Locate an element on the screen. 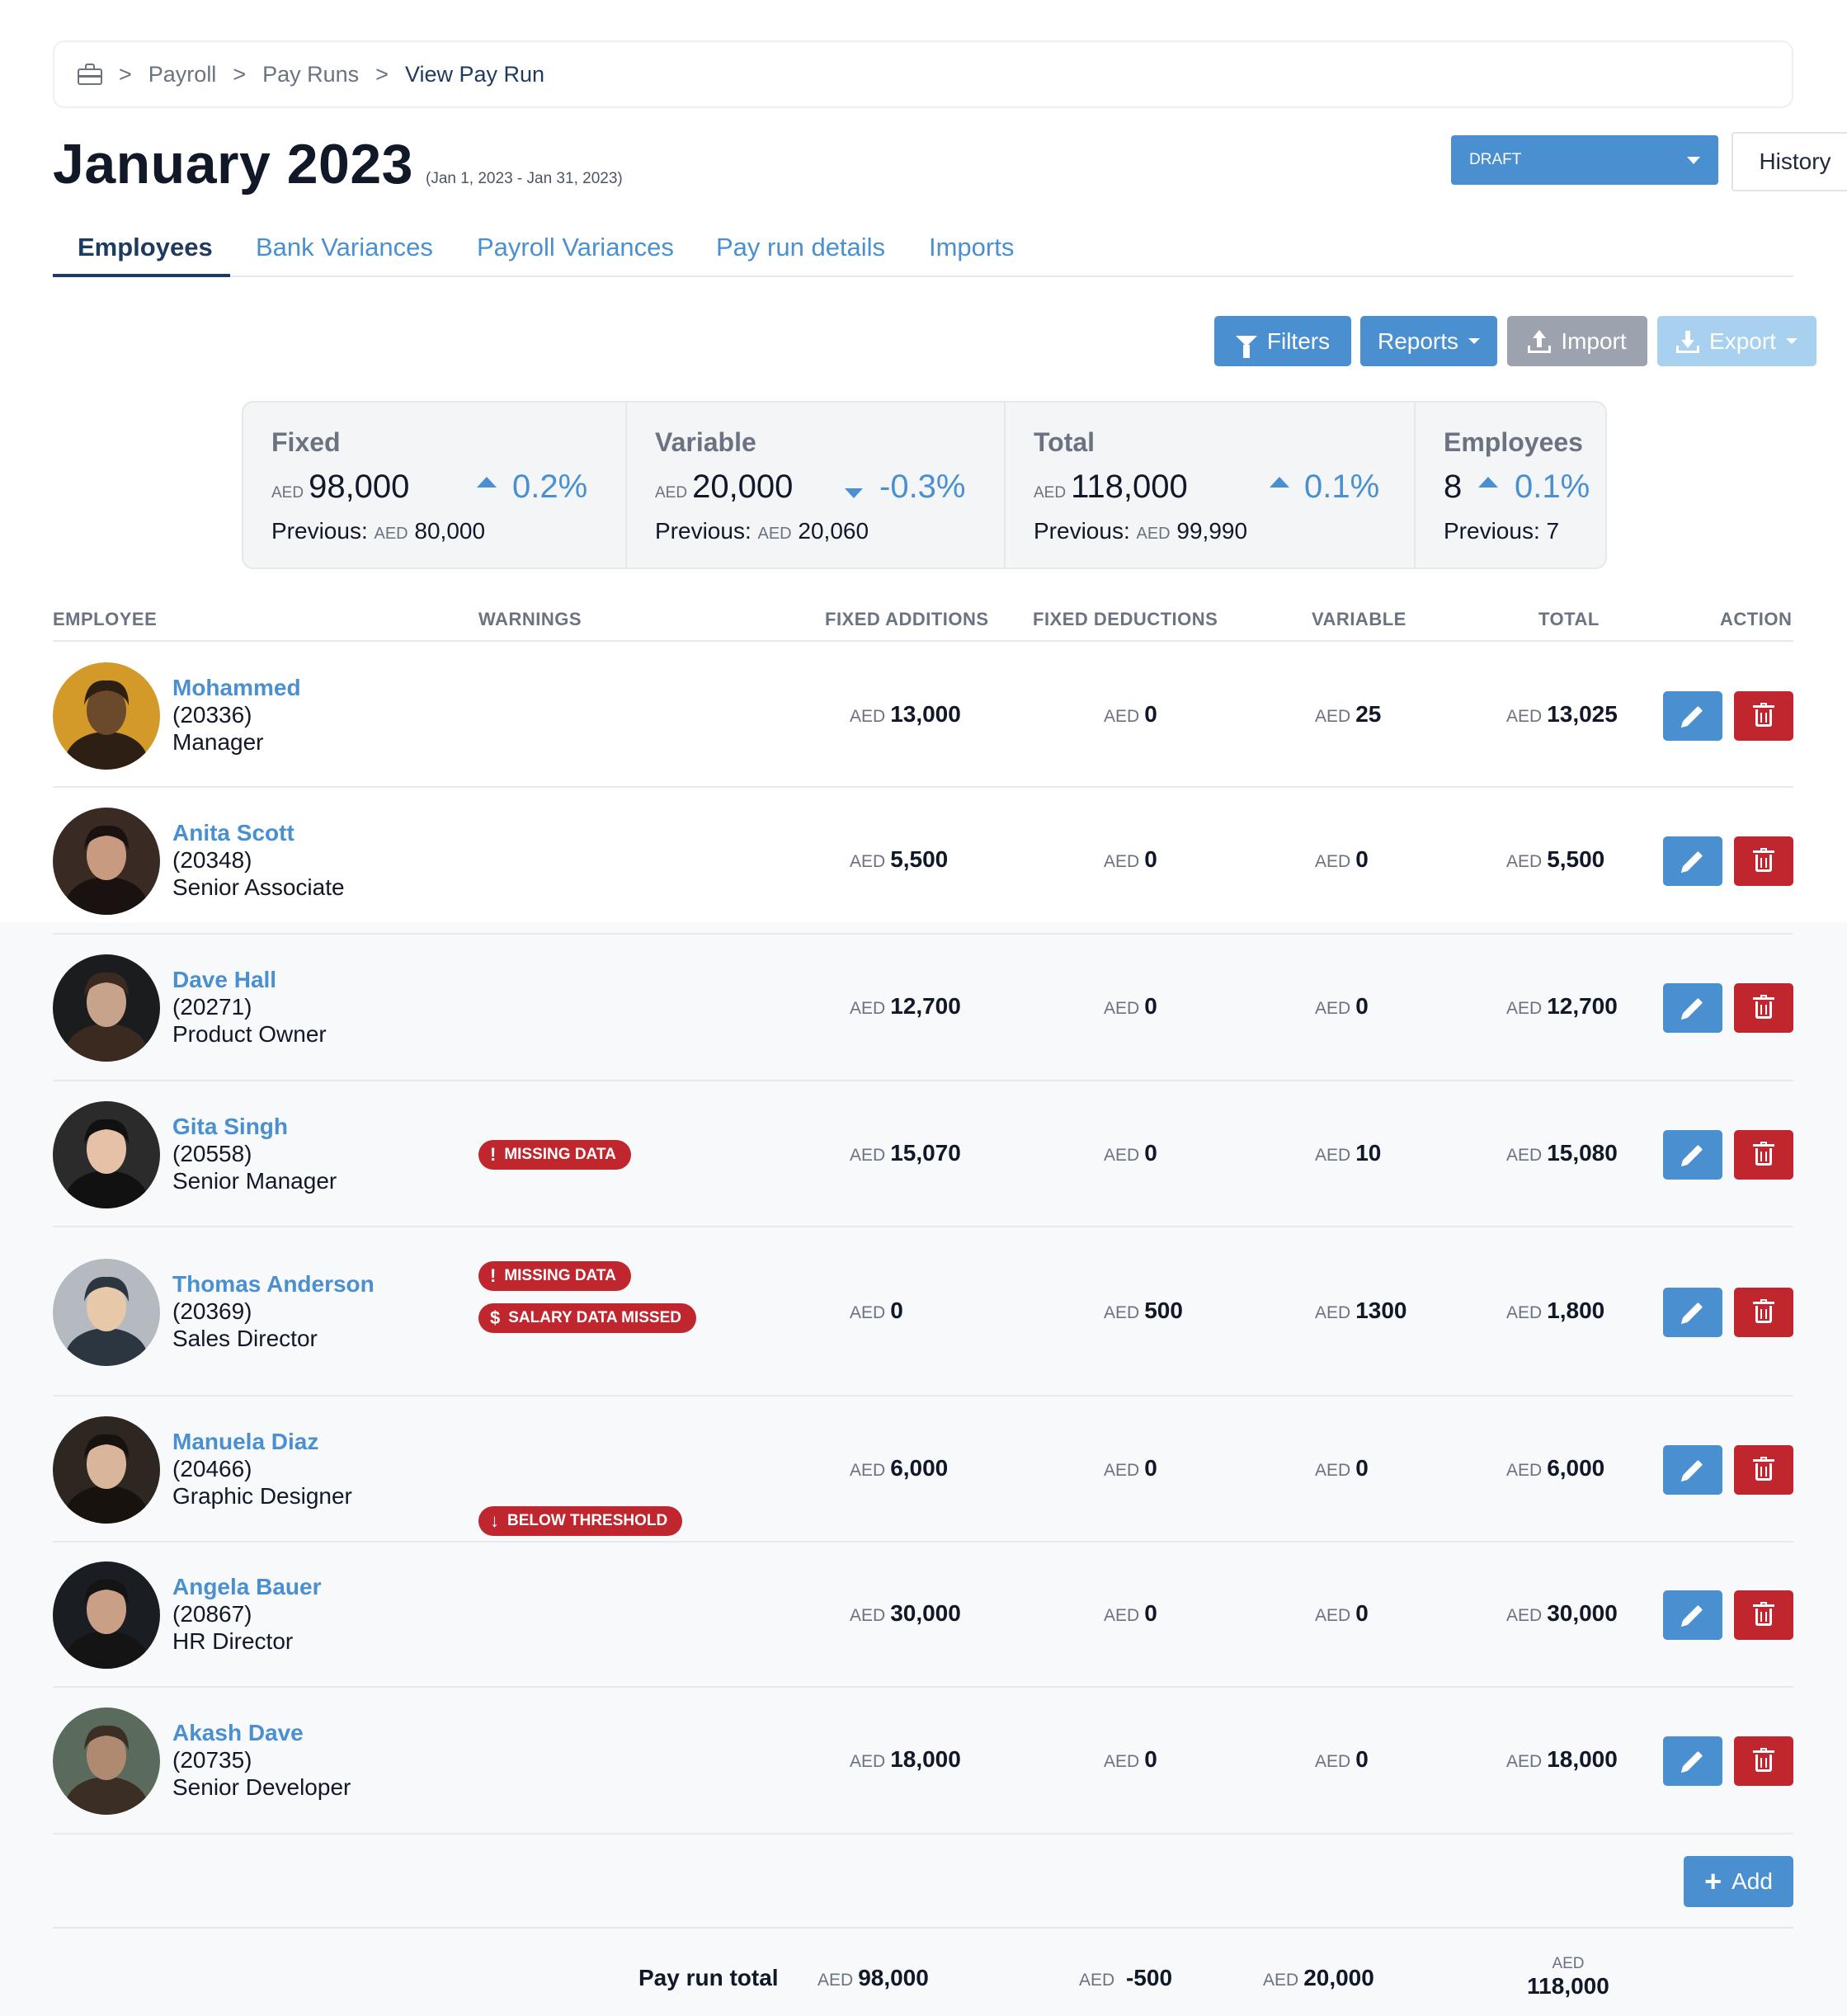 This screenshot has width=1847, height=2016. cell-fixed-deductions: AED 500 is located at coordinates (1143, 1310).